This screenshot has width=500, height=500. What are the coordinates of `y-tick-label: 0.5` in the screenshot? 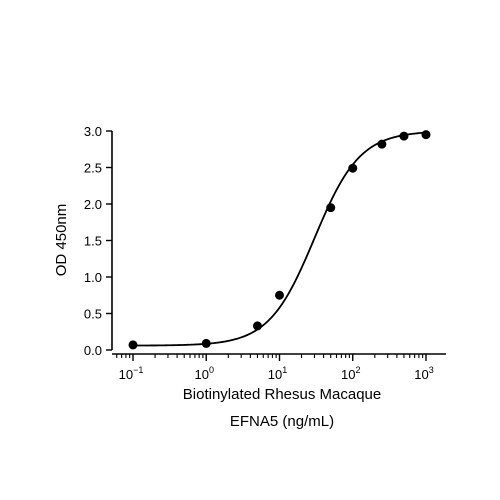 It's located at (93, 314).